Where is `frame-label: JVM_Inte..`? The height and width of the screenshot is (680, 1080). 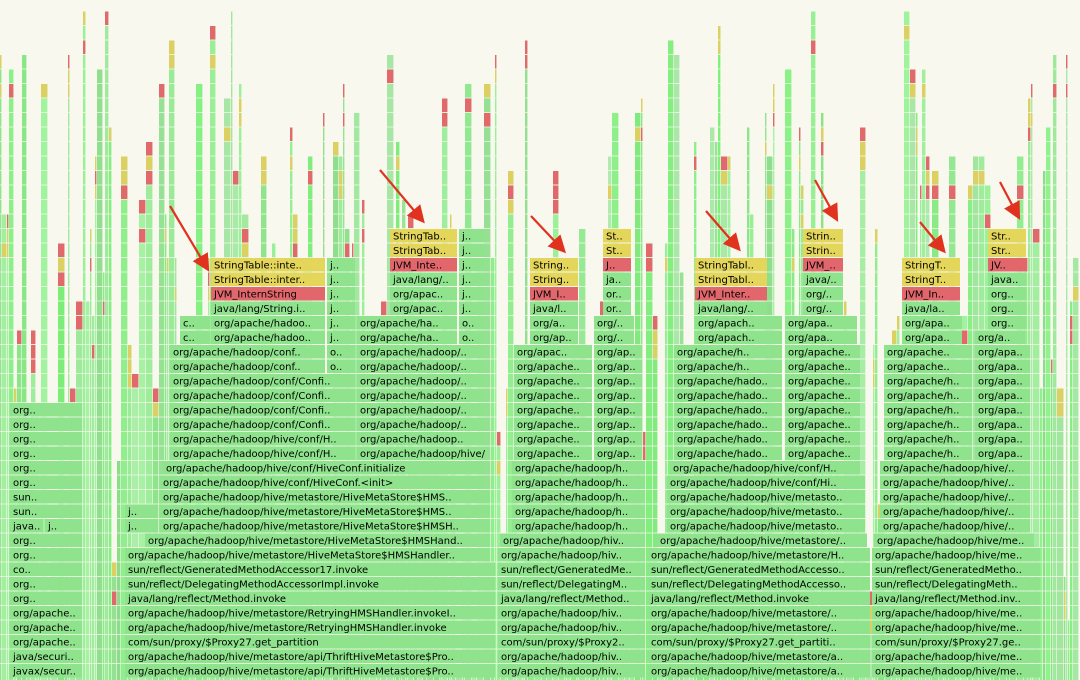
frame-label: JVM_Inte.. is located at coordinates (417, 265).